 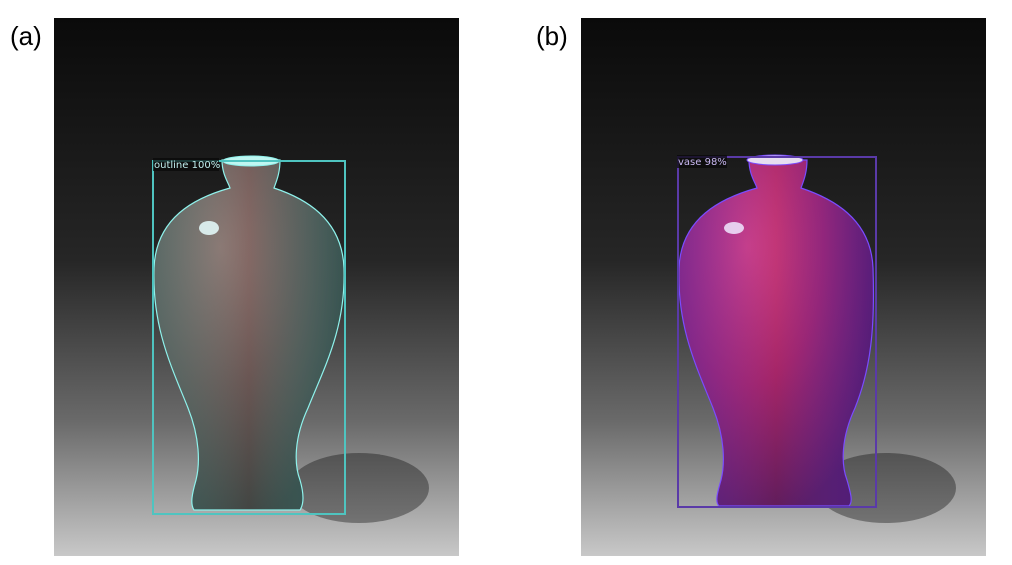 I want to click on segmentation-mask, so click(x=249, y=335).